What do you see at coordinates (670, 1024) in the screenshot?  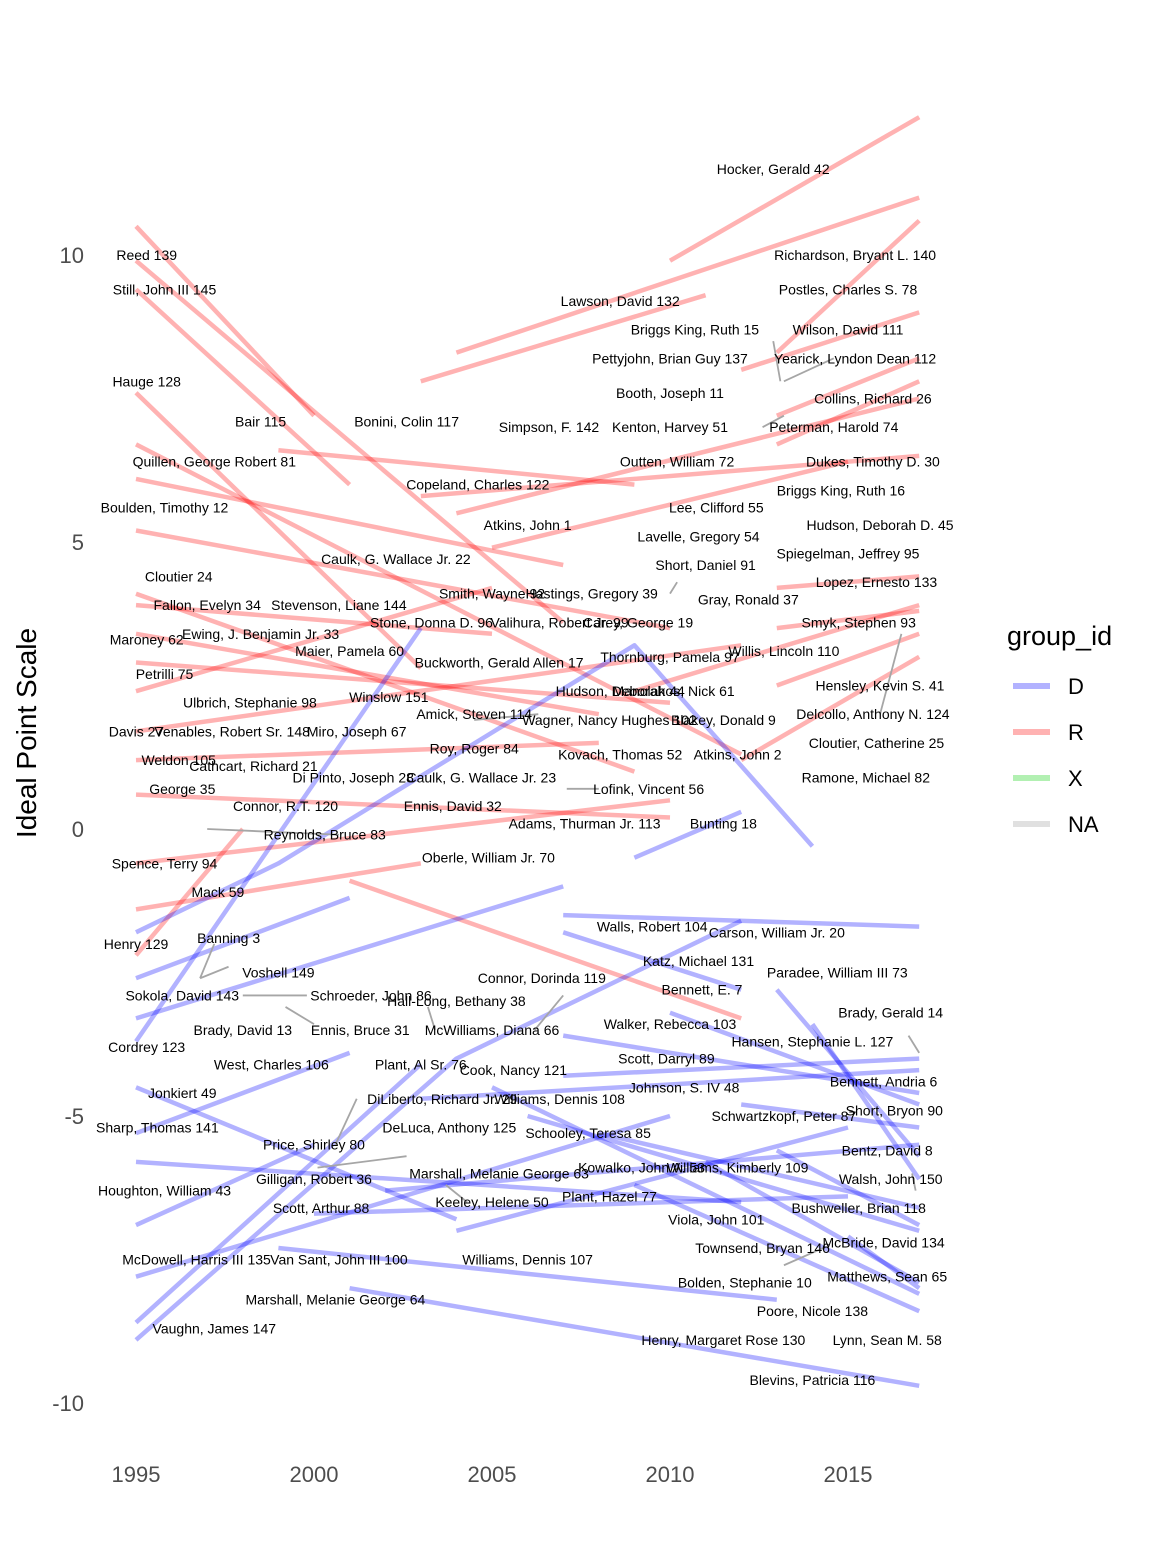 I see `member-label: Walker, Rebecca 103` at bounding box center [670, 1024].